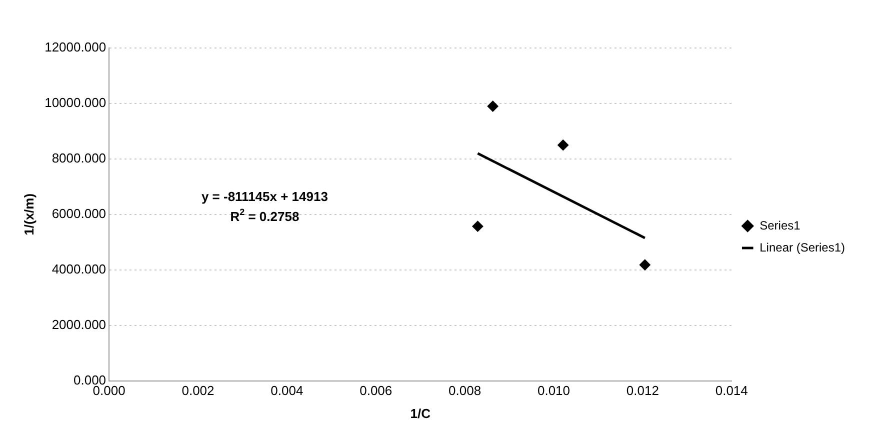  I want to click on y-tick-label: 8000.000, so click(79, 158).